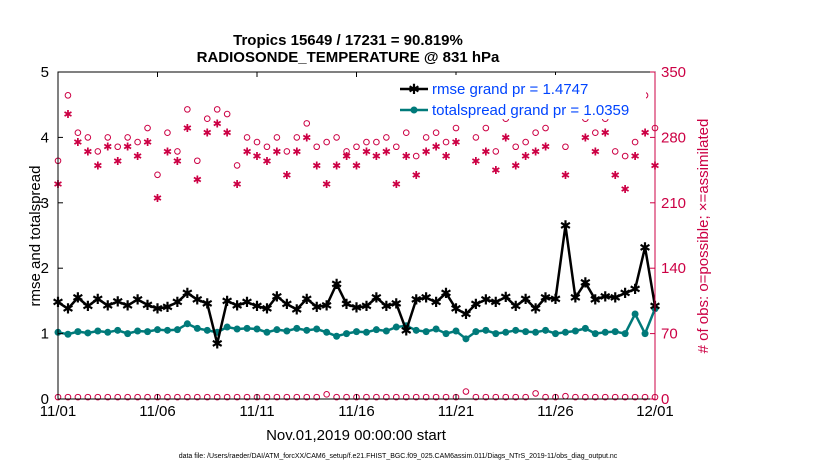  Describe the element at coordinates (669, 334) in the screenshot. I see `y-right-tick-label: 70` at that location.